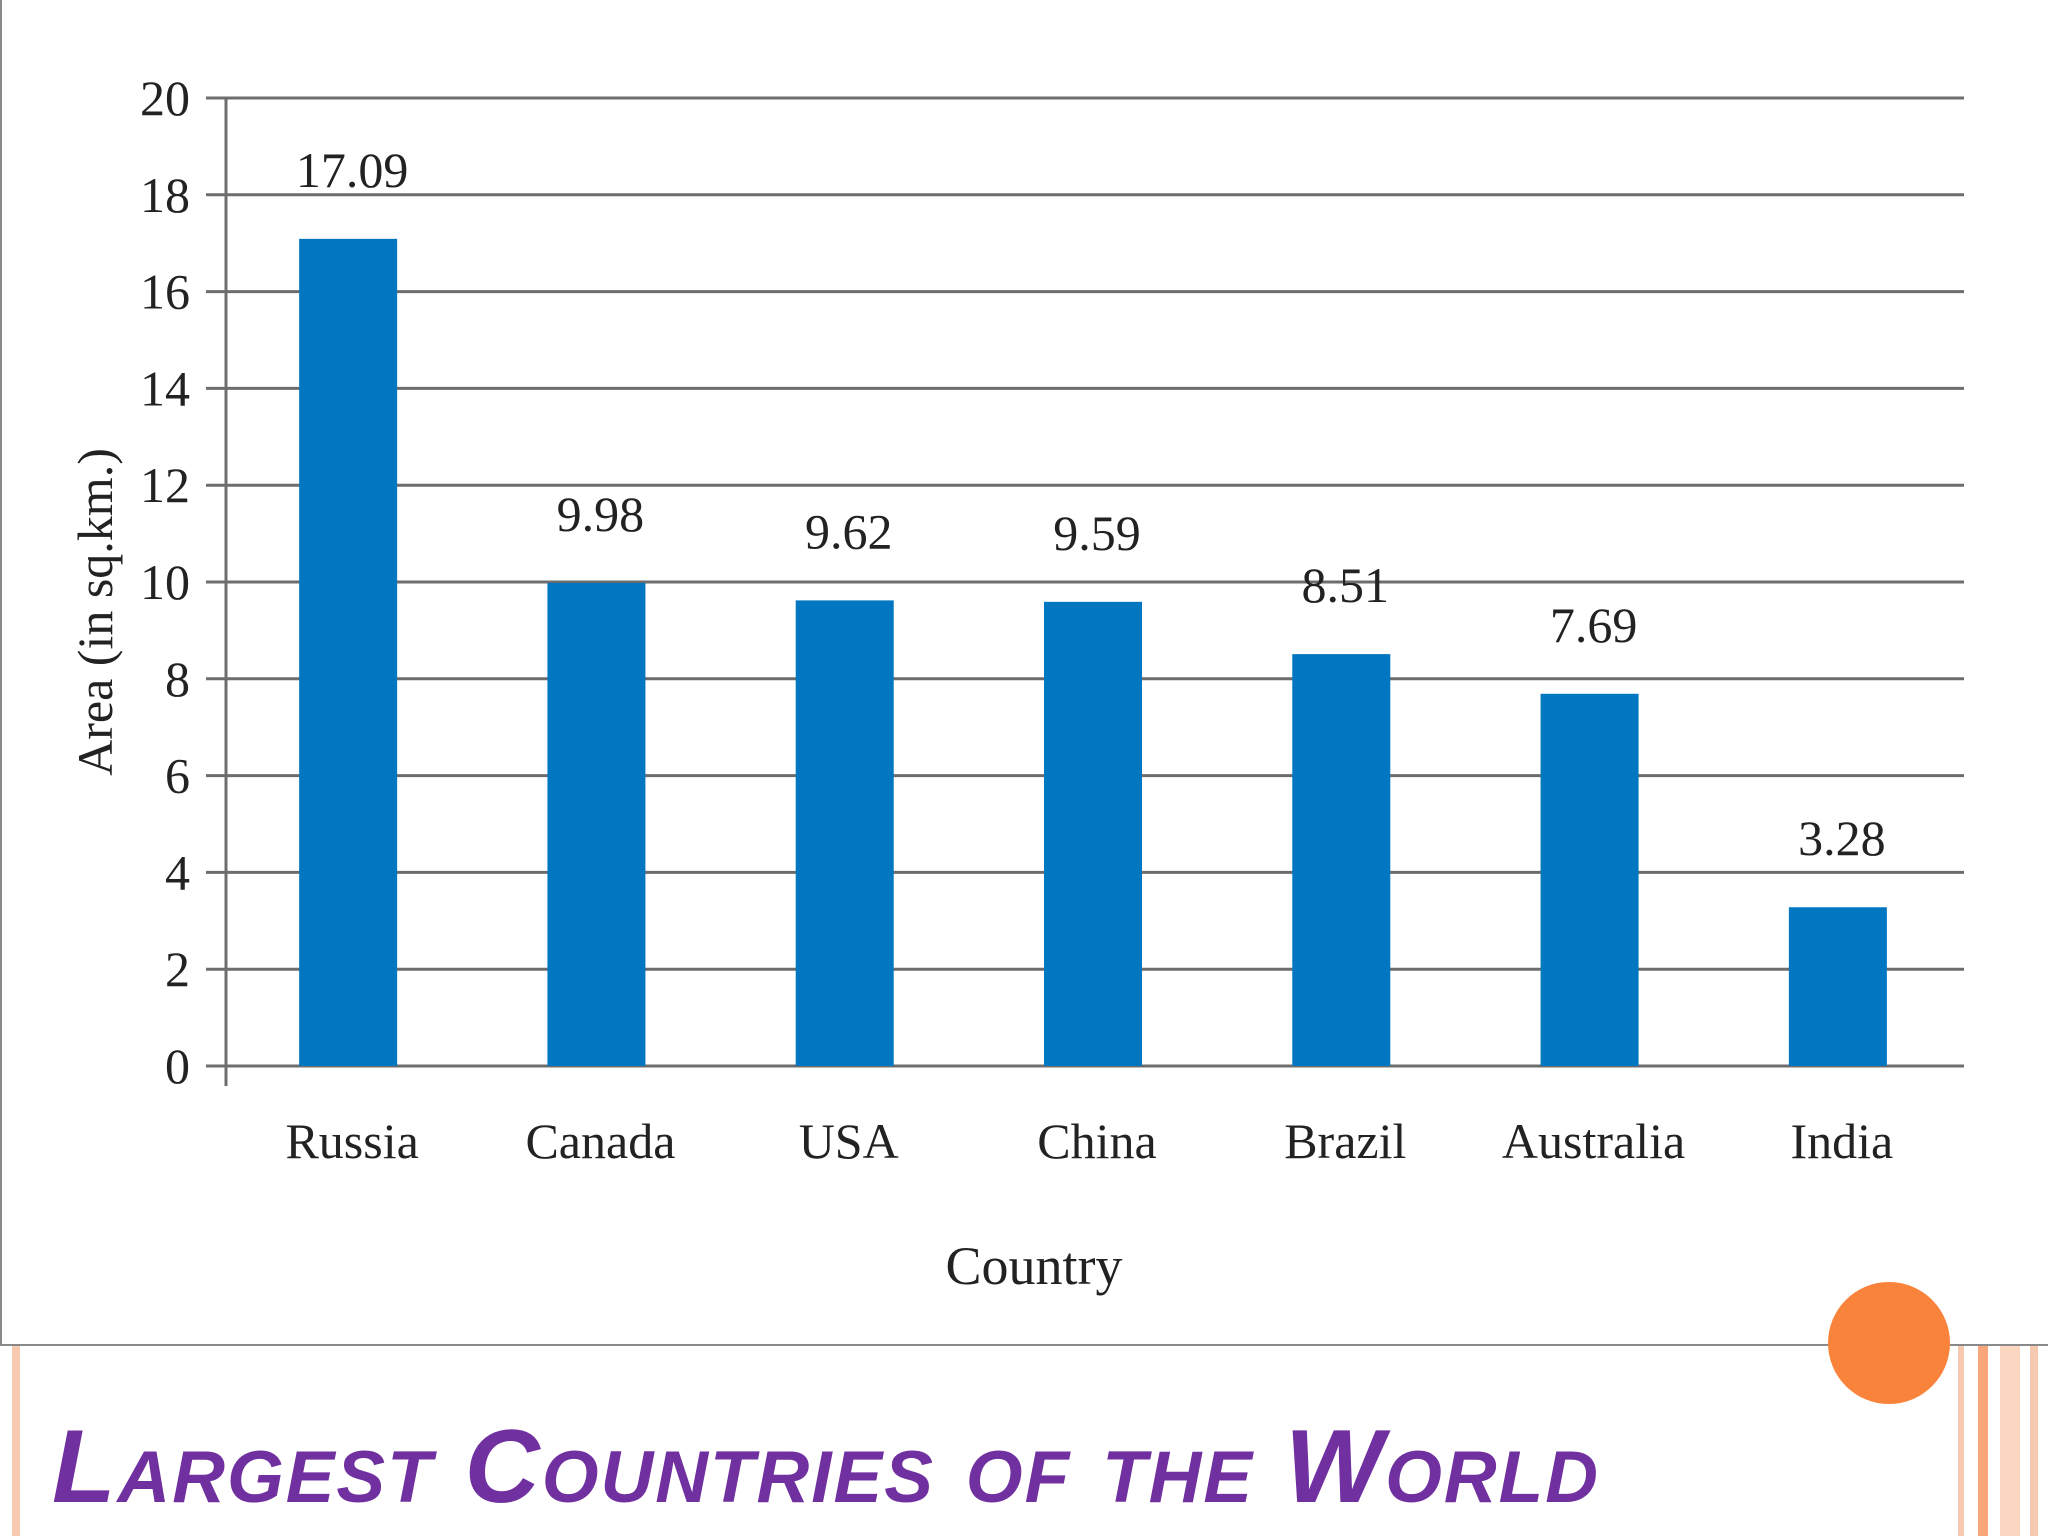 This screenshot has height=1536, width=2048. Describe the element at coordinates (596, 824) in the screenshot. I see `bar-canada` at that location.